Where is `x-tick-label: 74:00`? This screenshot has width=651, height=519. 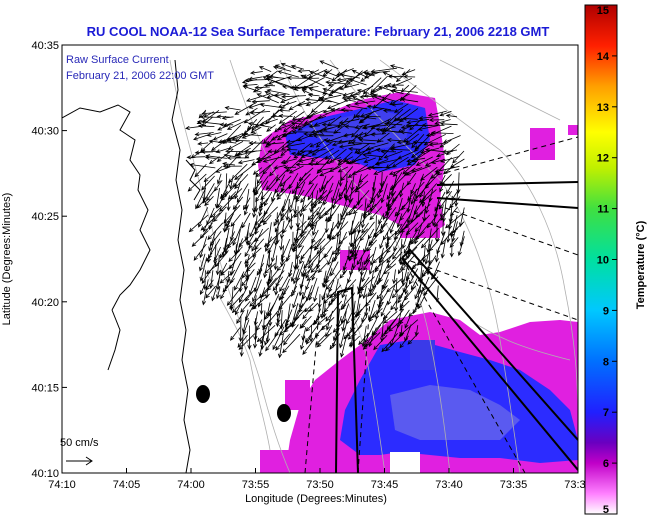 x-tick-label: 74:00 is located at coordinates (191, 485).